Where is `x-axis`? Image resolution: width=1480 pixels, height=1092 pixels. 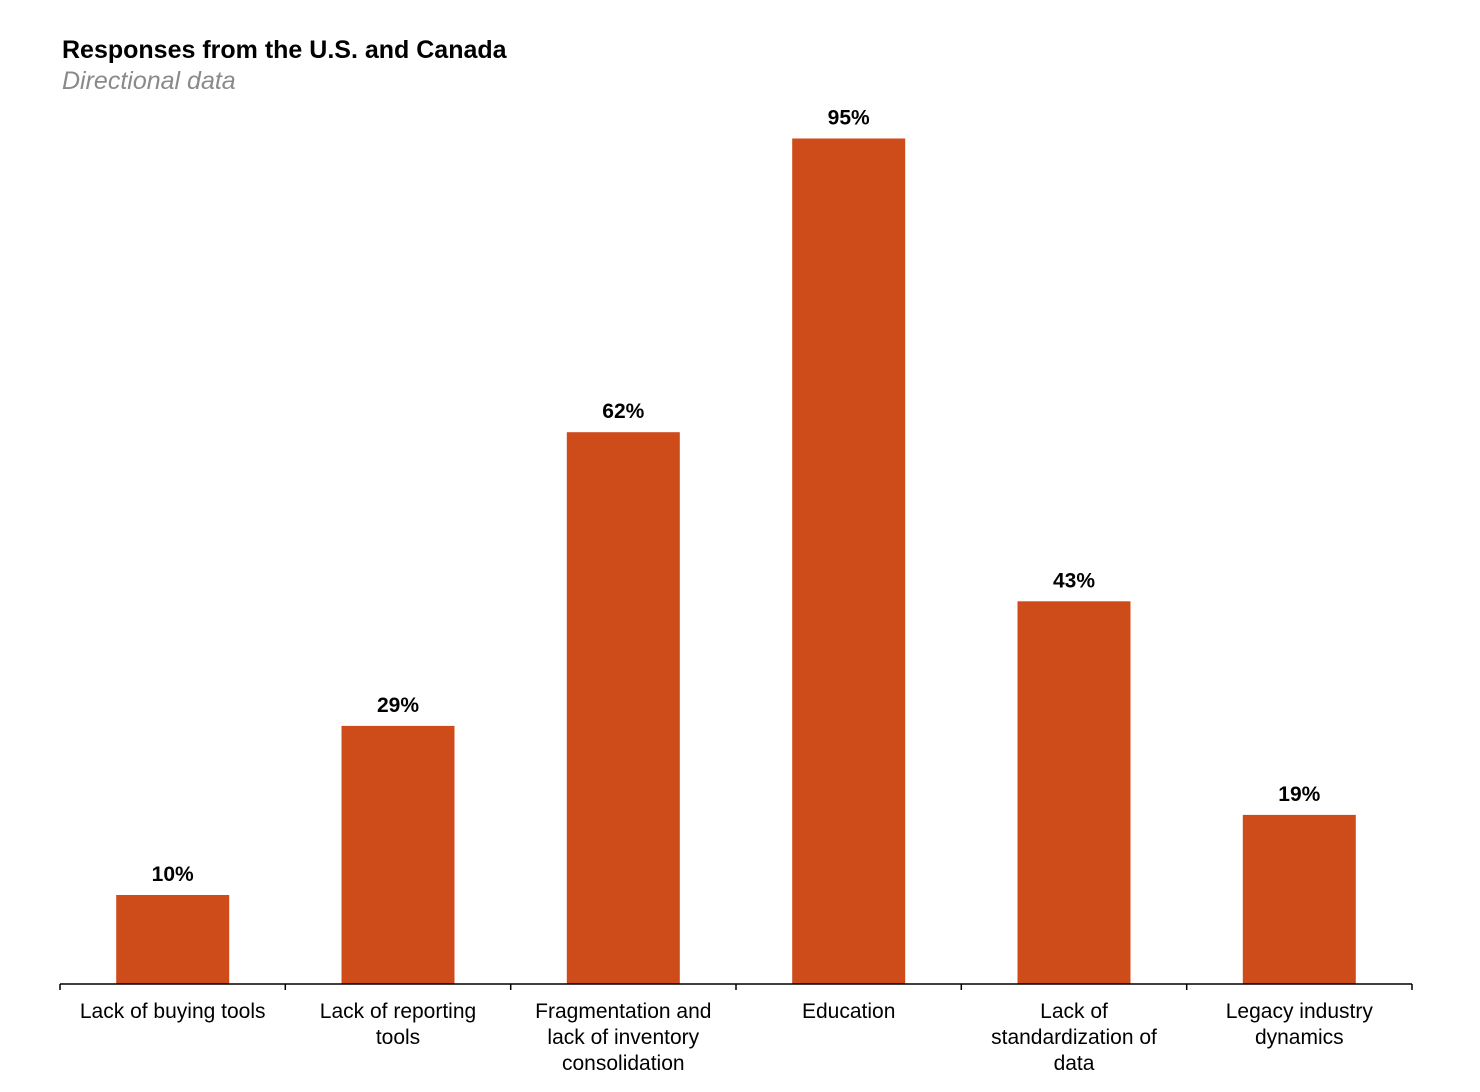
x-axis is located at coordinates (736, 986).